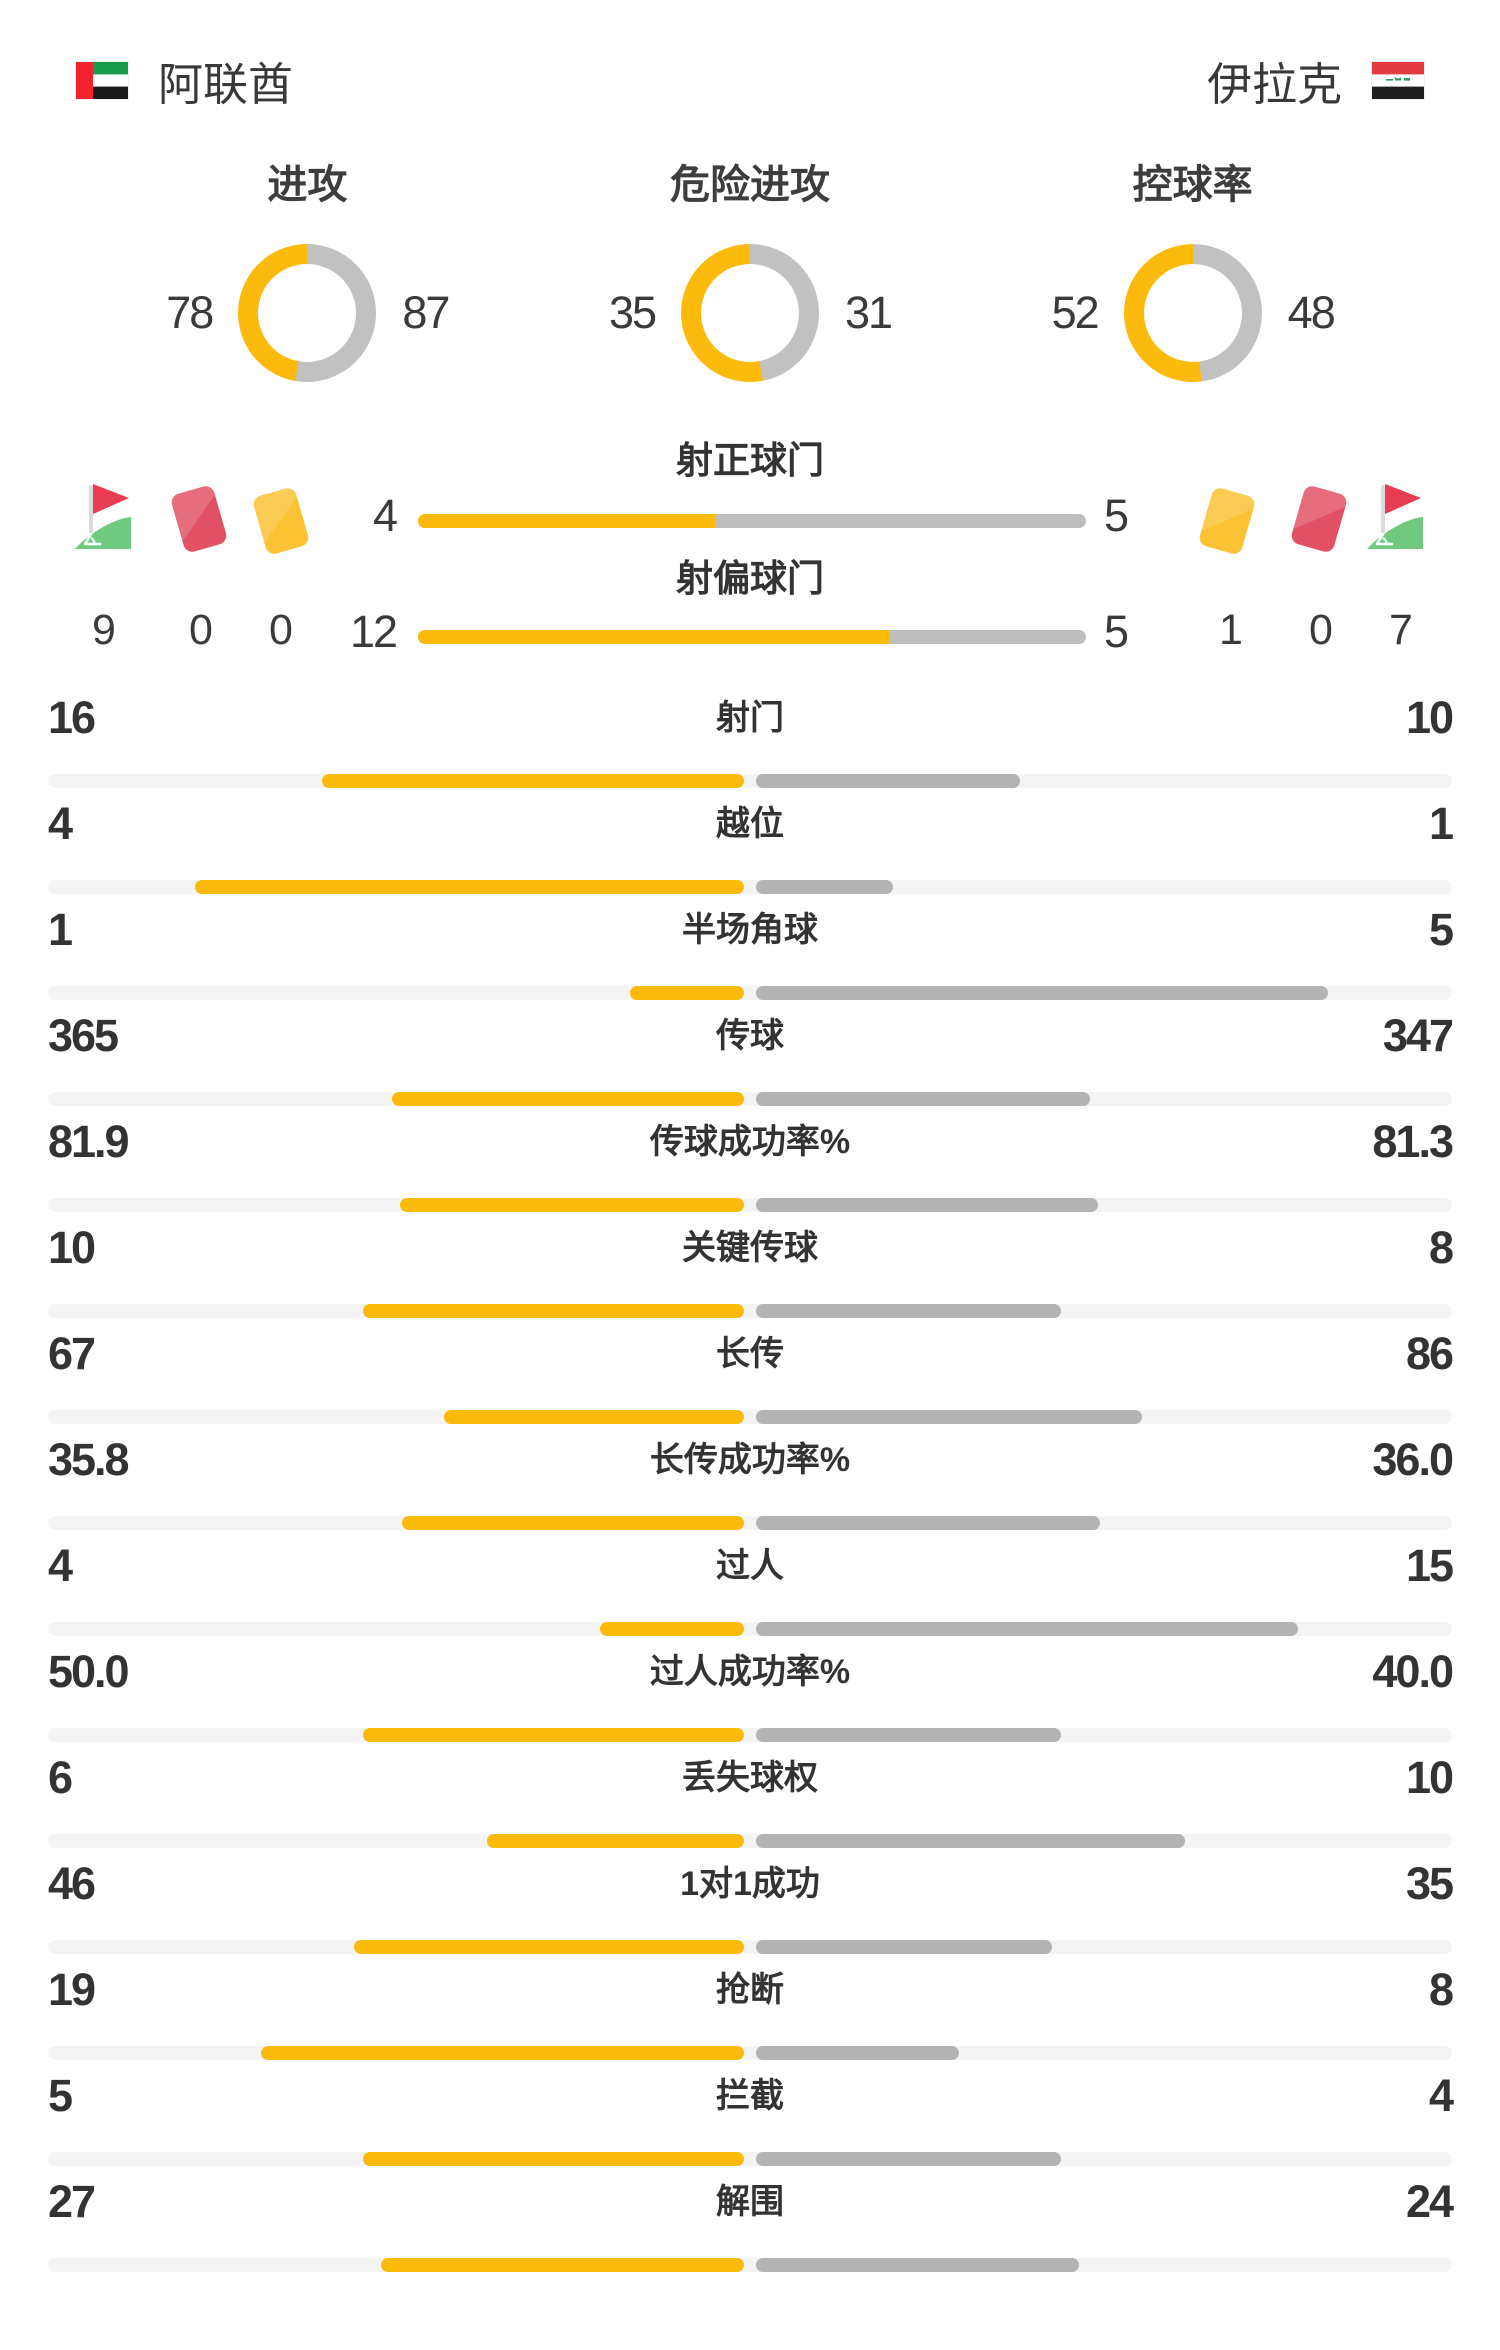  I want to click on stat-label: 越位, so click(750, 824).